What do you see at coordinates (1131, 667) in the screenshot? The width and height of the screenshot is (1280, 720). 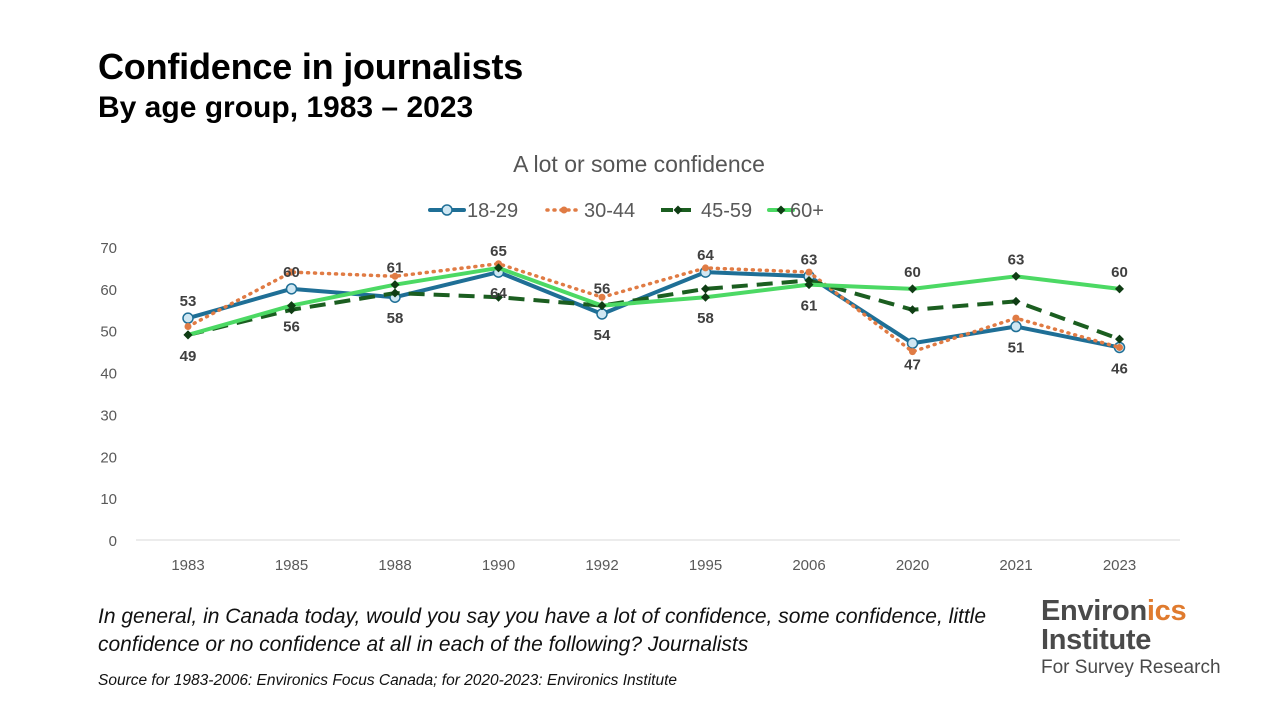 I see `logo-line-3: For Survey Research` at bounding box center [1131, 667].